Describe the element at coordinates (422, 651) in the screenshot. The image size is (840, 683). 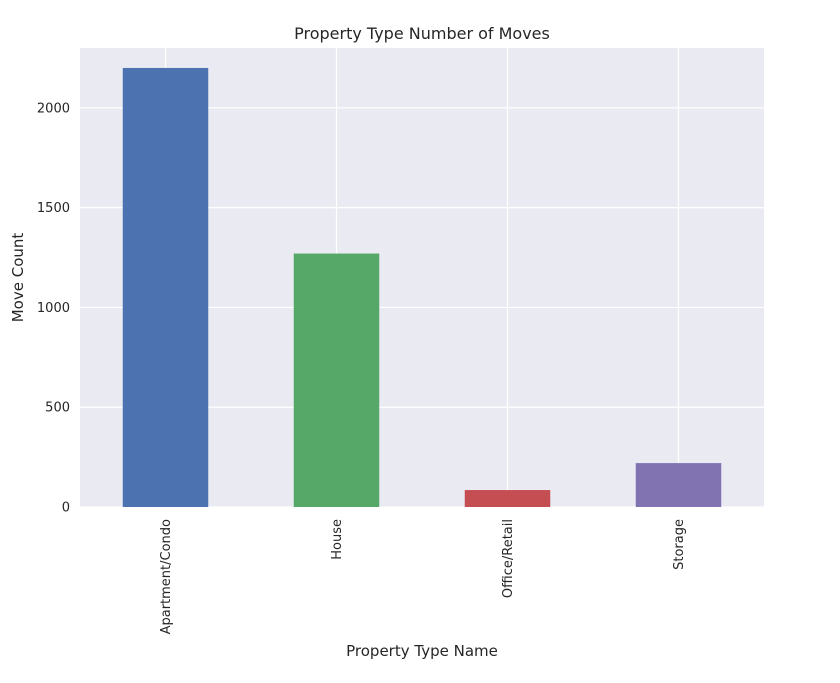
I see `x-axis-label: Property Type Name` at that location.